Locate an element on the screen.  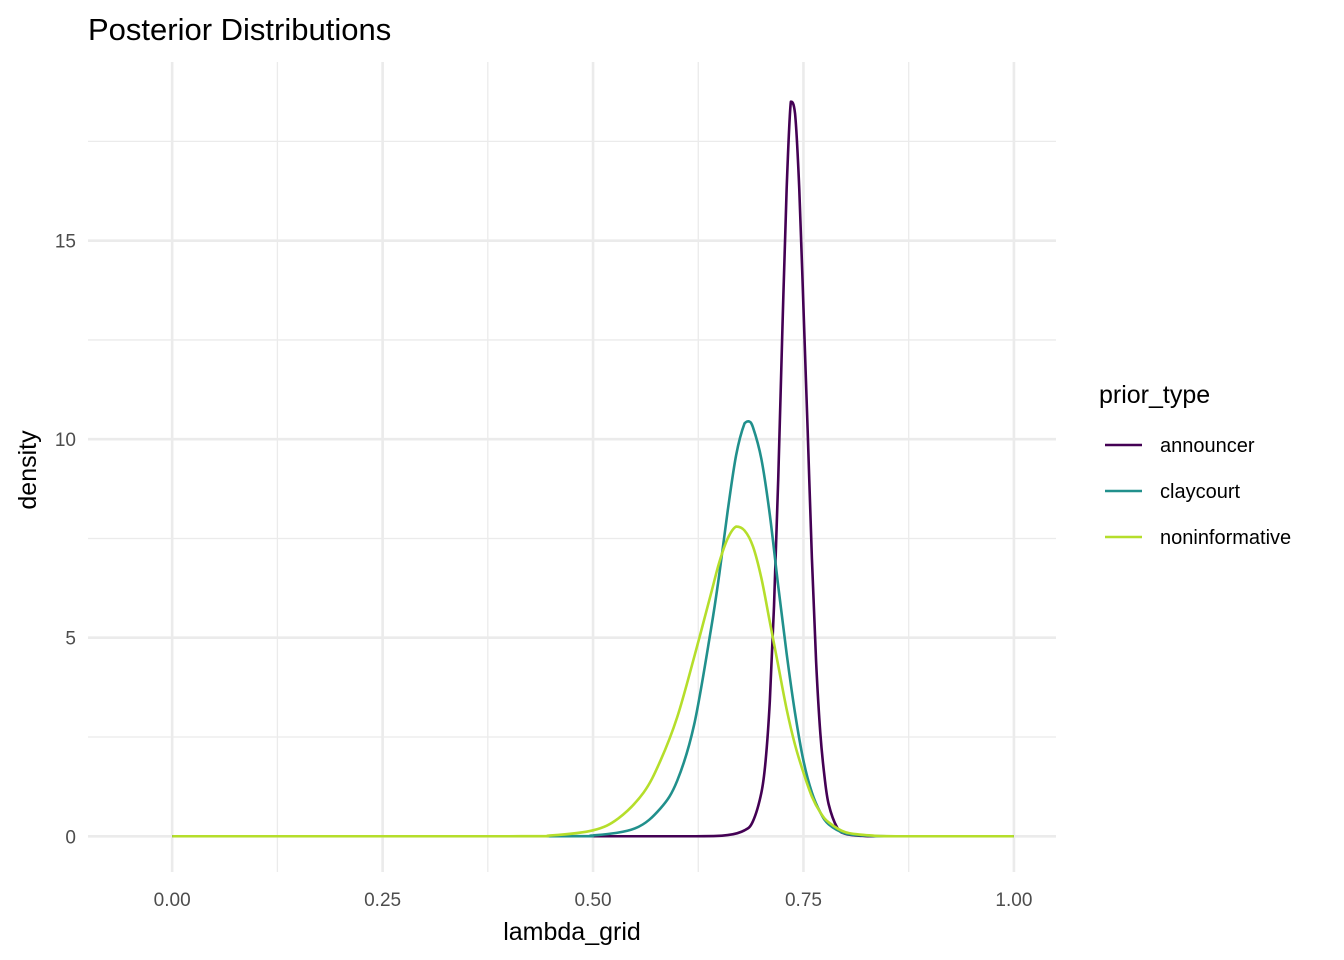
y-axis-ticks: 0 5 10 15 is located at coordinates (65, 540).